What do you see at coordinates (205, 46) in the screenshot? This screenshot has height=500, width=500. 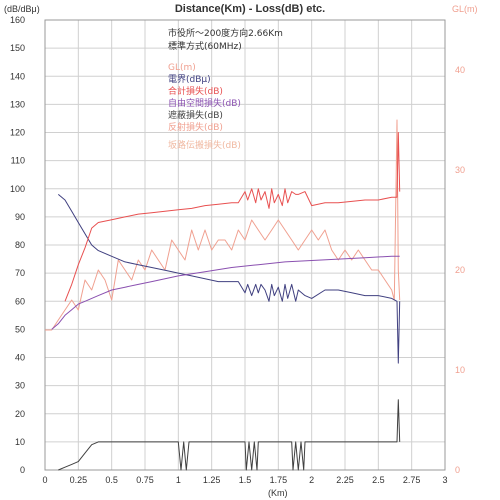 I see `info-line-method: 標準方式(60MHz)` at bounding box center [205, 46].